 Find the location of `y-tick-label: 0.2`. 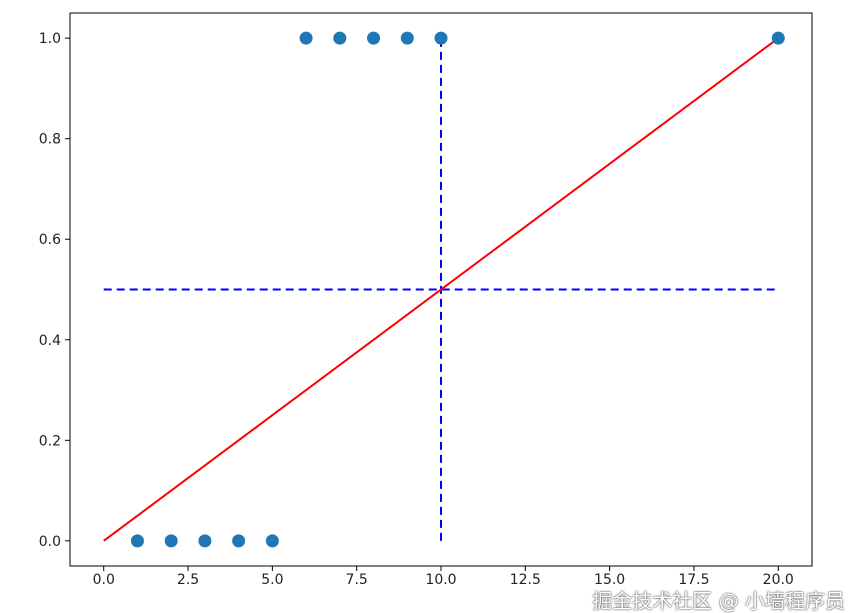

y-tick-label: 0.2 is located at coordinates (50, 441).